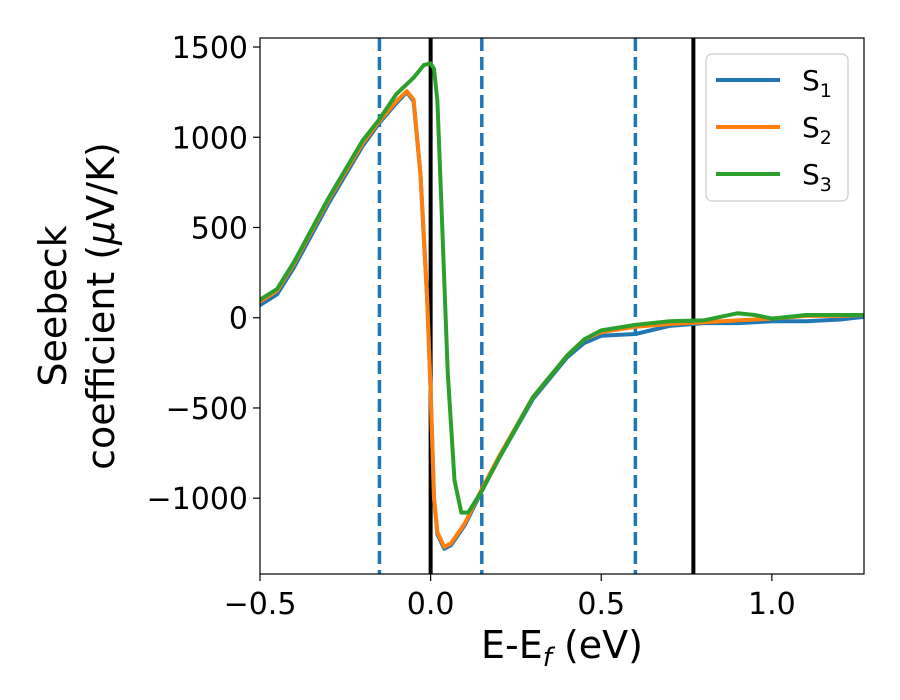 Image resolution: width=900 pixels, height=700 pixels. Describe the element at coordinates (197, 499) in the screenshot. I see `y-tick-label: −1000` at that location.